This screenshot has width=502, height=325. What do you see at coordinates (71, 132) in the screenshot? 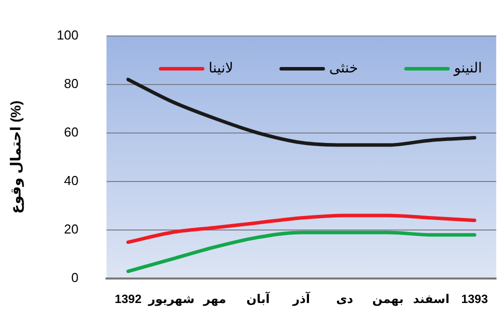
I see `y-tick-label: 60` at bounding box center [71, 132].